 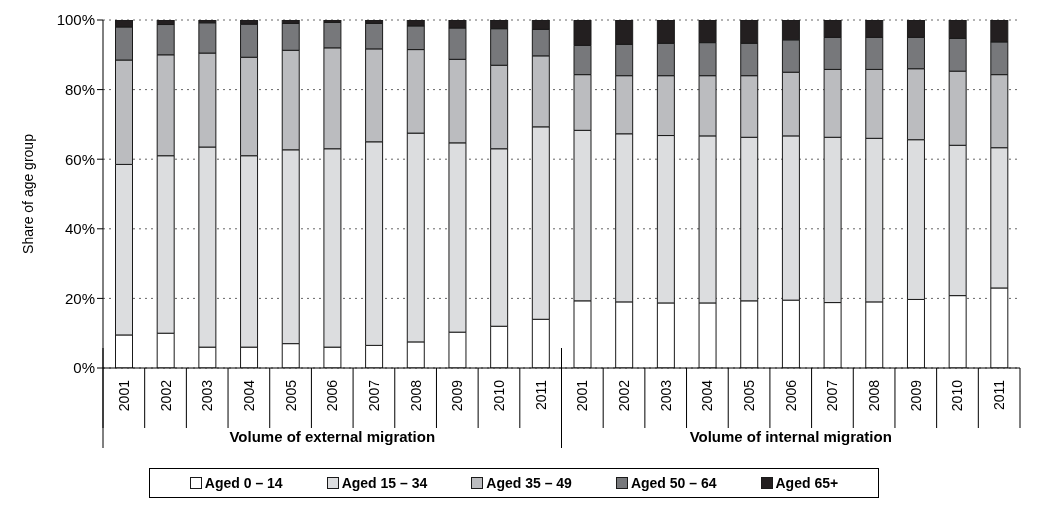 What do you see at coordinates (384, 483) in the screenshot?
I see `legend-label: Aged 15 – 34` at bounding box center [384, 483].